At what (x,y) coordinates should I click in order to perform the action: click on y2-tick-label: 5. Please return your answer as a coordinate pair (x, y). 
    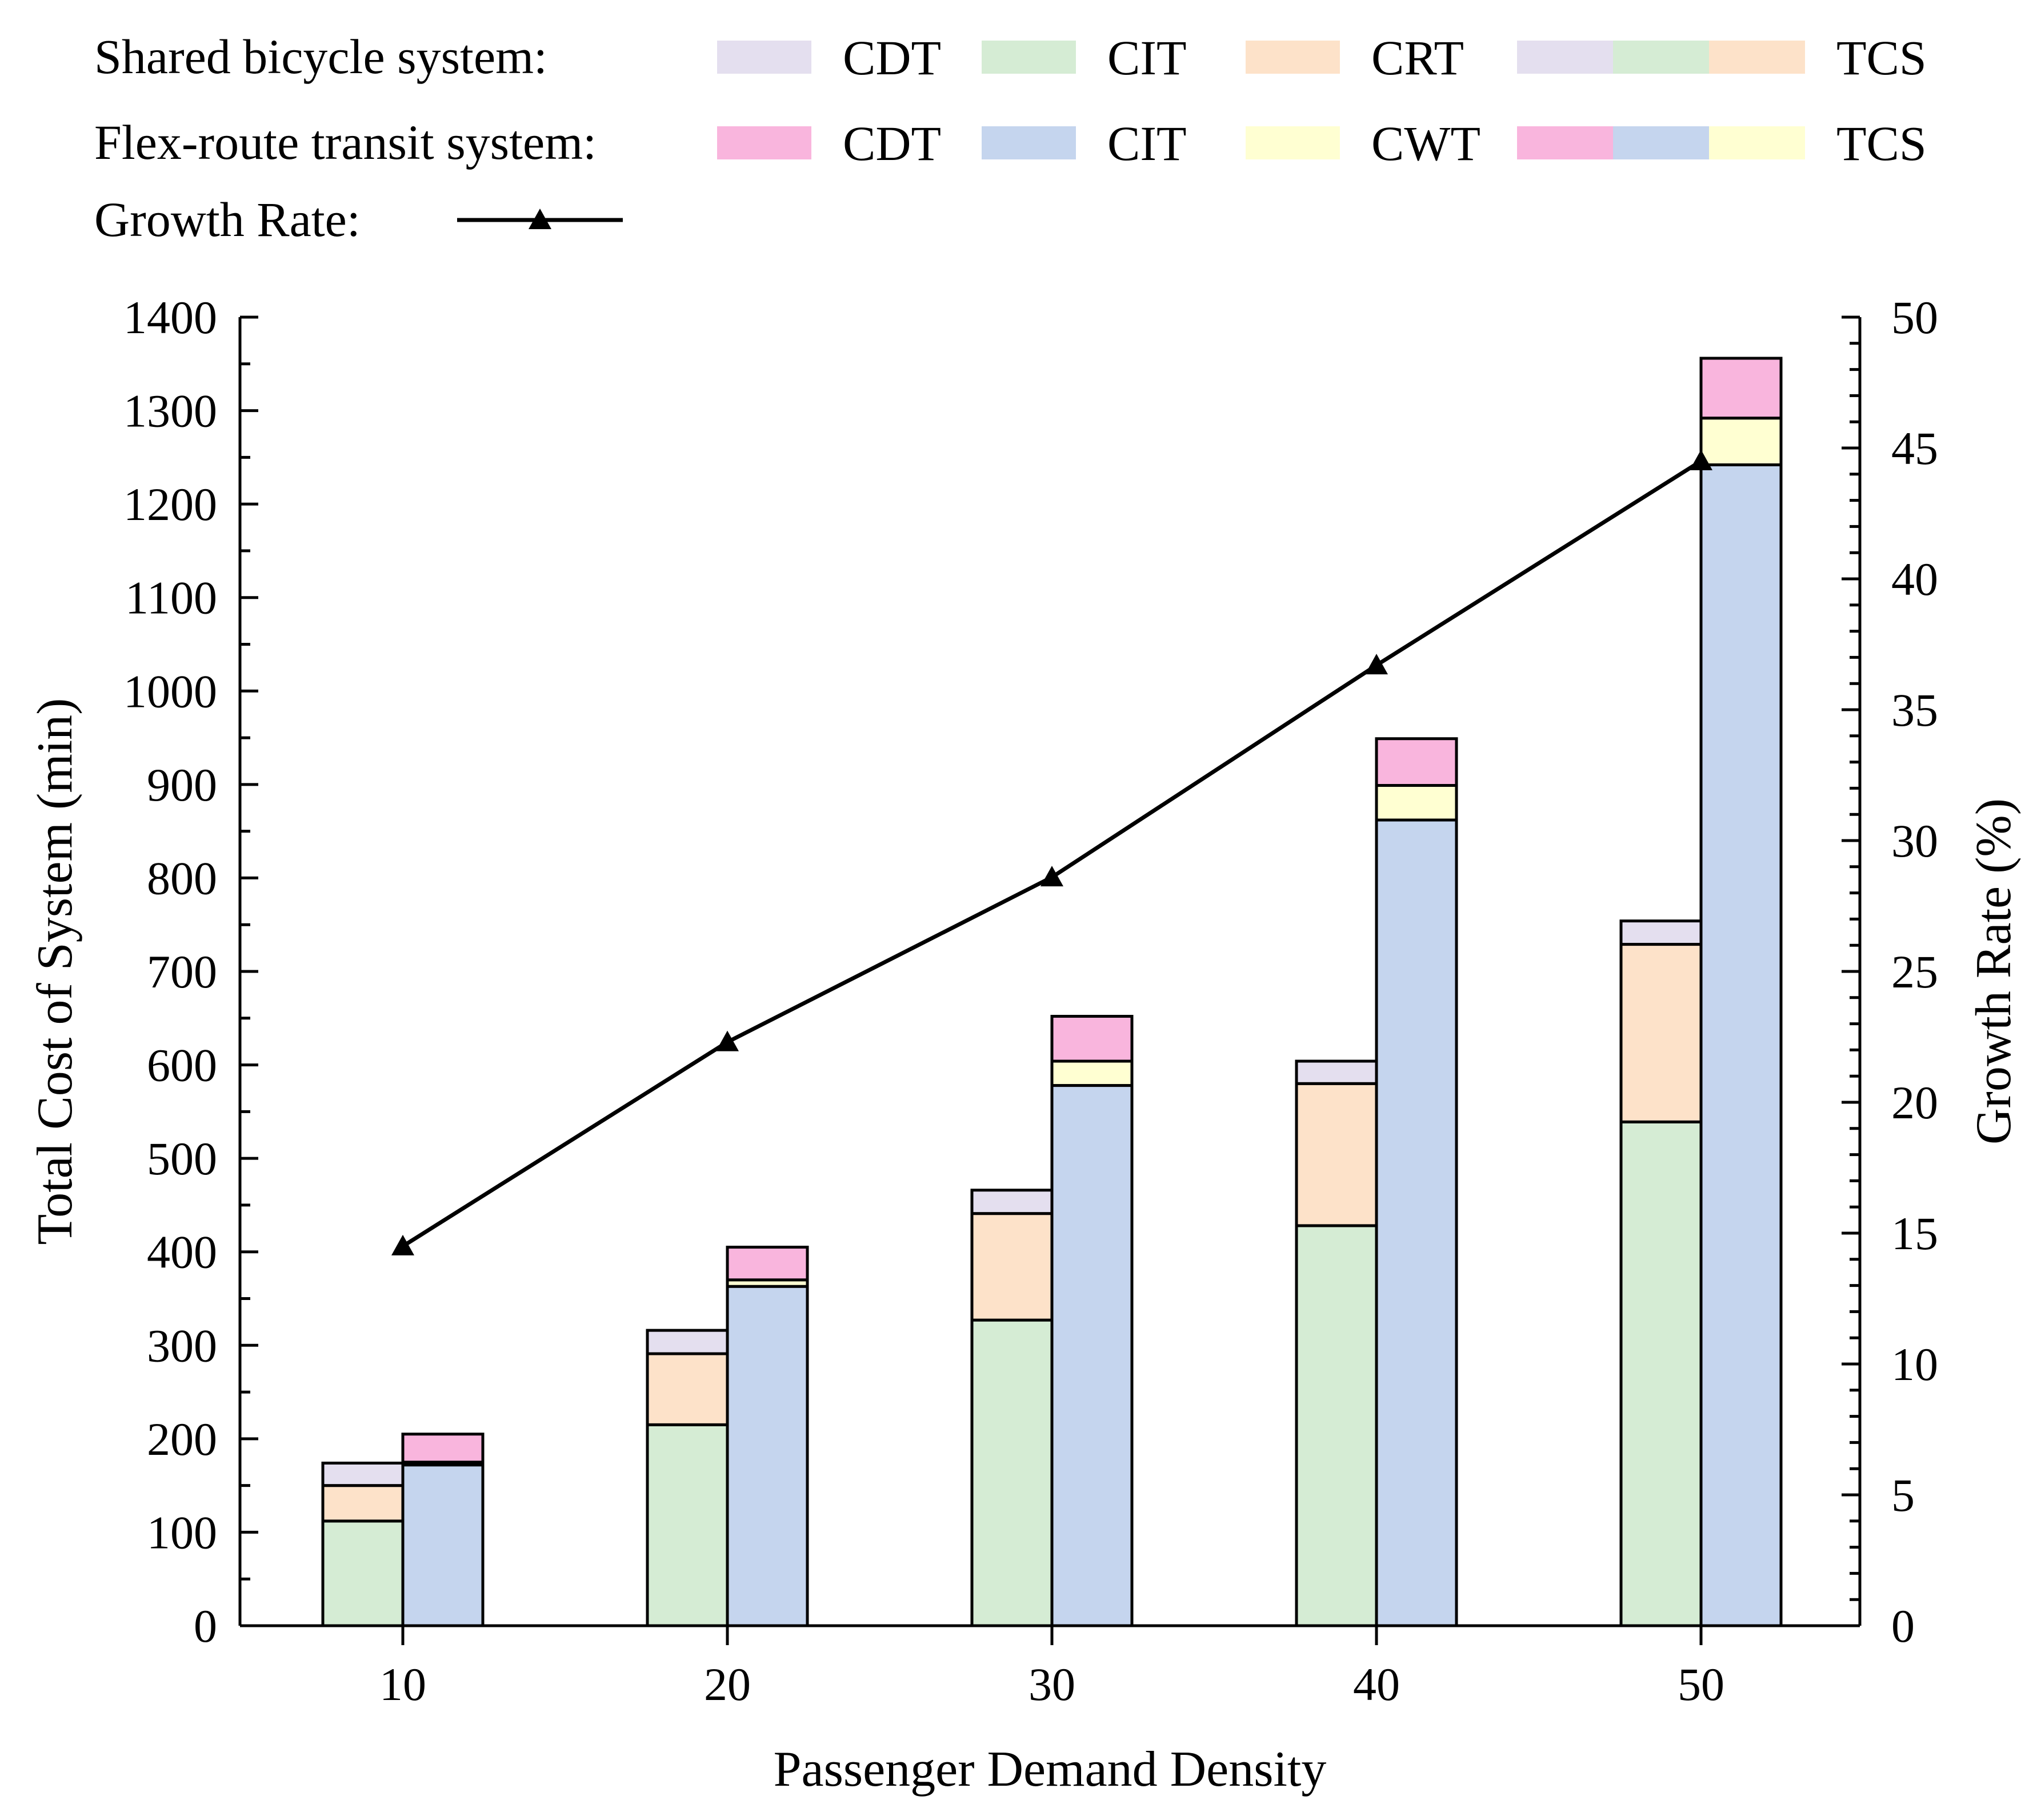
    Looking at the image, I should click on (1903, 1495).